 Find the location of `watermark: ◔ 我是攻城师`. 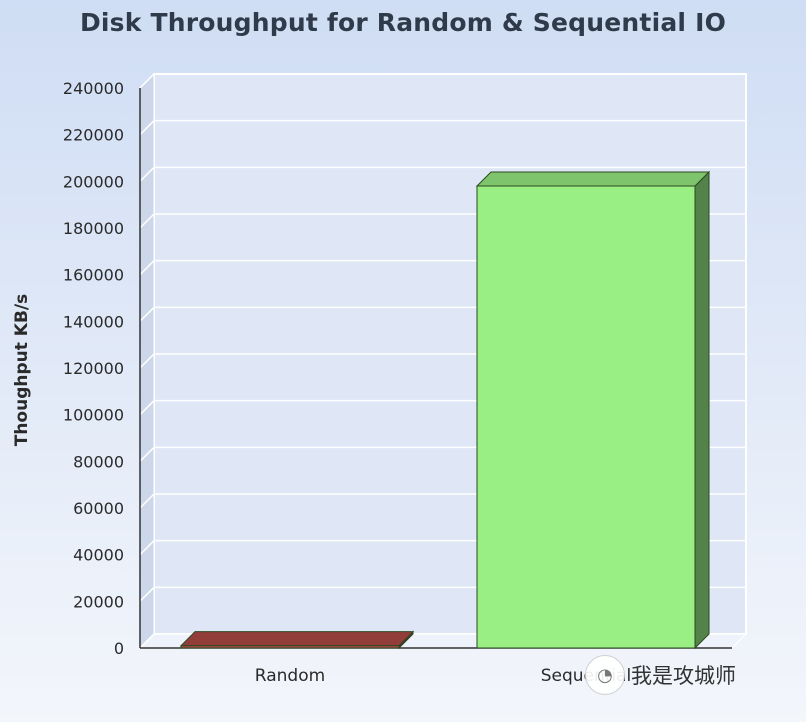

watermark: ◔ 我是攻城师 is located at coordinates (660, 675).